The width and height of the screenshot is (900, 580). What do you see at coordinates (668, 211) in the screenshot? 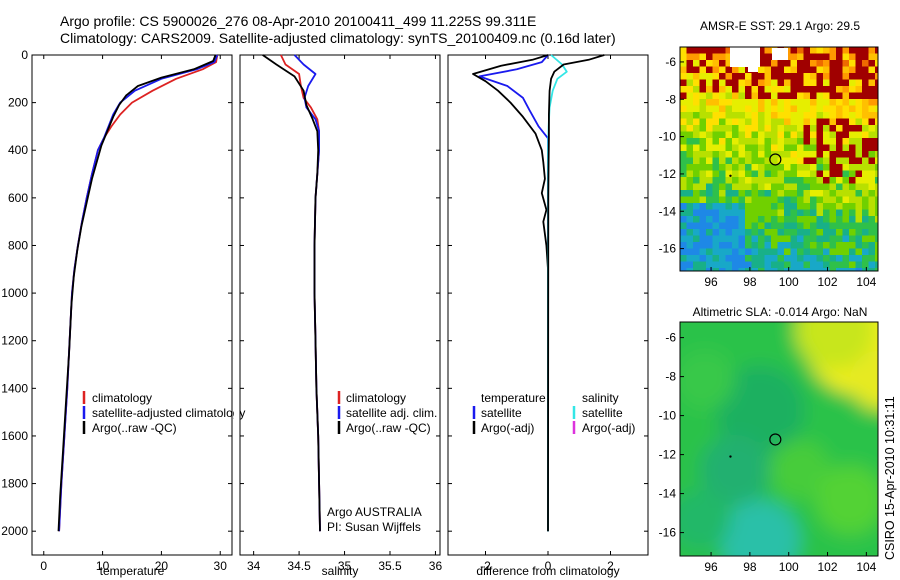
I see `y-tick-label: -14` at bounding box center [668, 211].